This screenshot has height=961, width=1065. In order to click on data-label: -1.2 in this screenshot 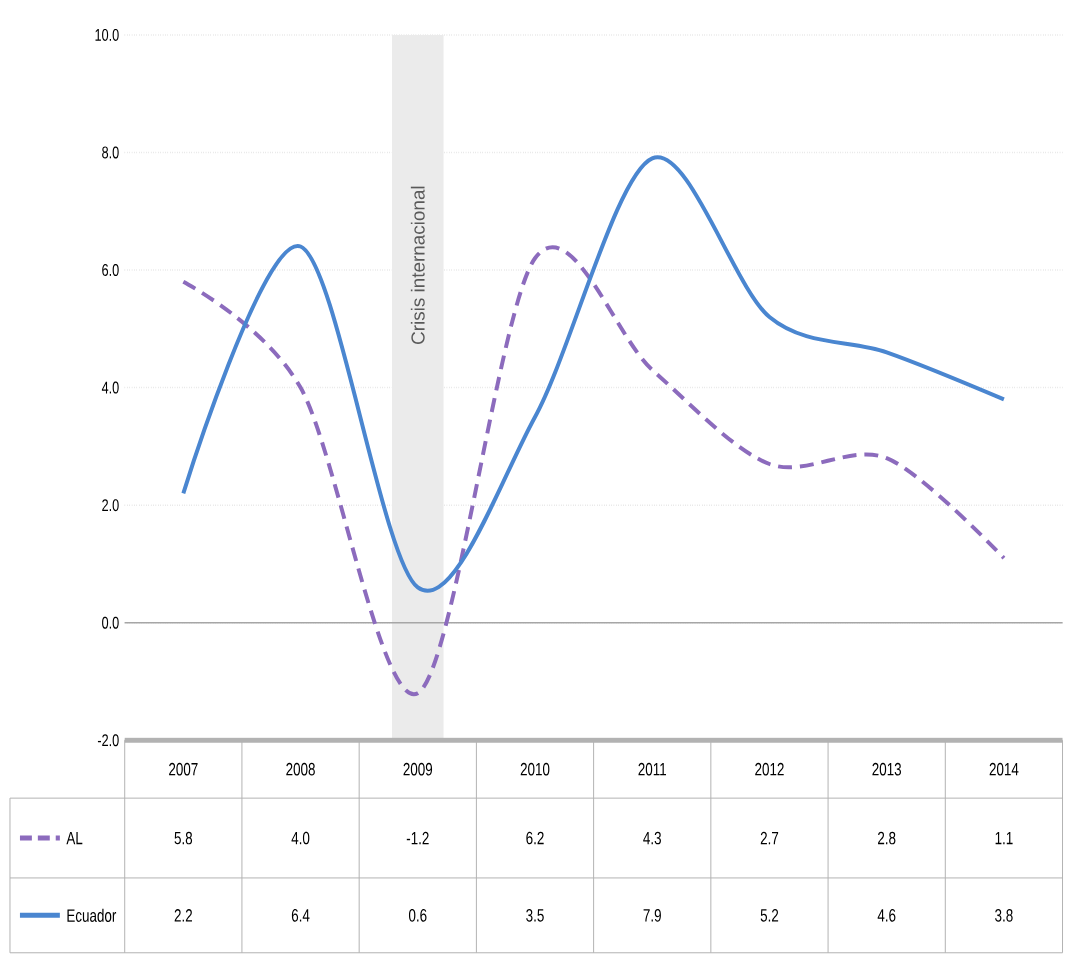, I will do `click(417, 838)`.